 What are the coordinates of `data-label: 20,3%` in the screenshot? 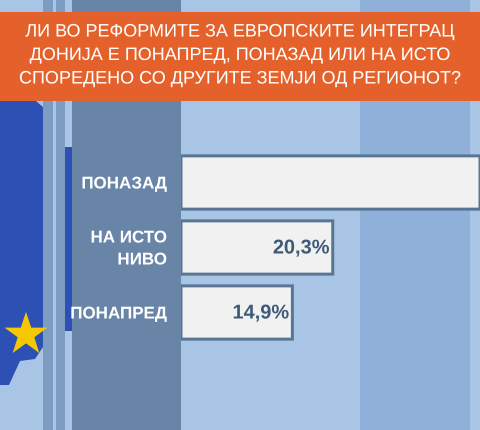 It's located at (301, 247).